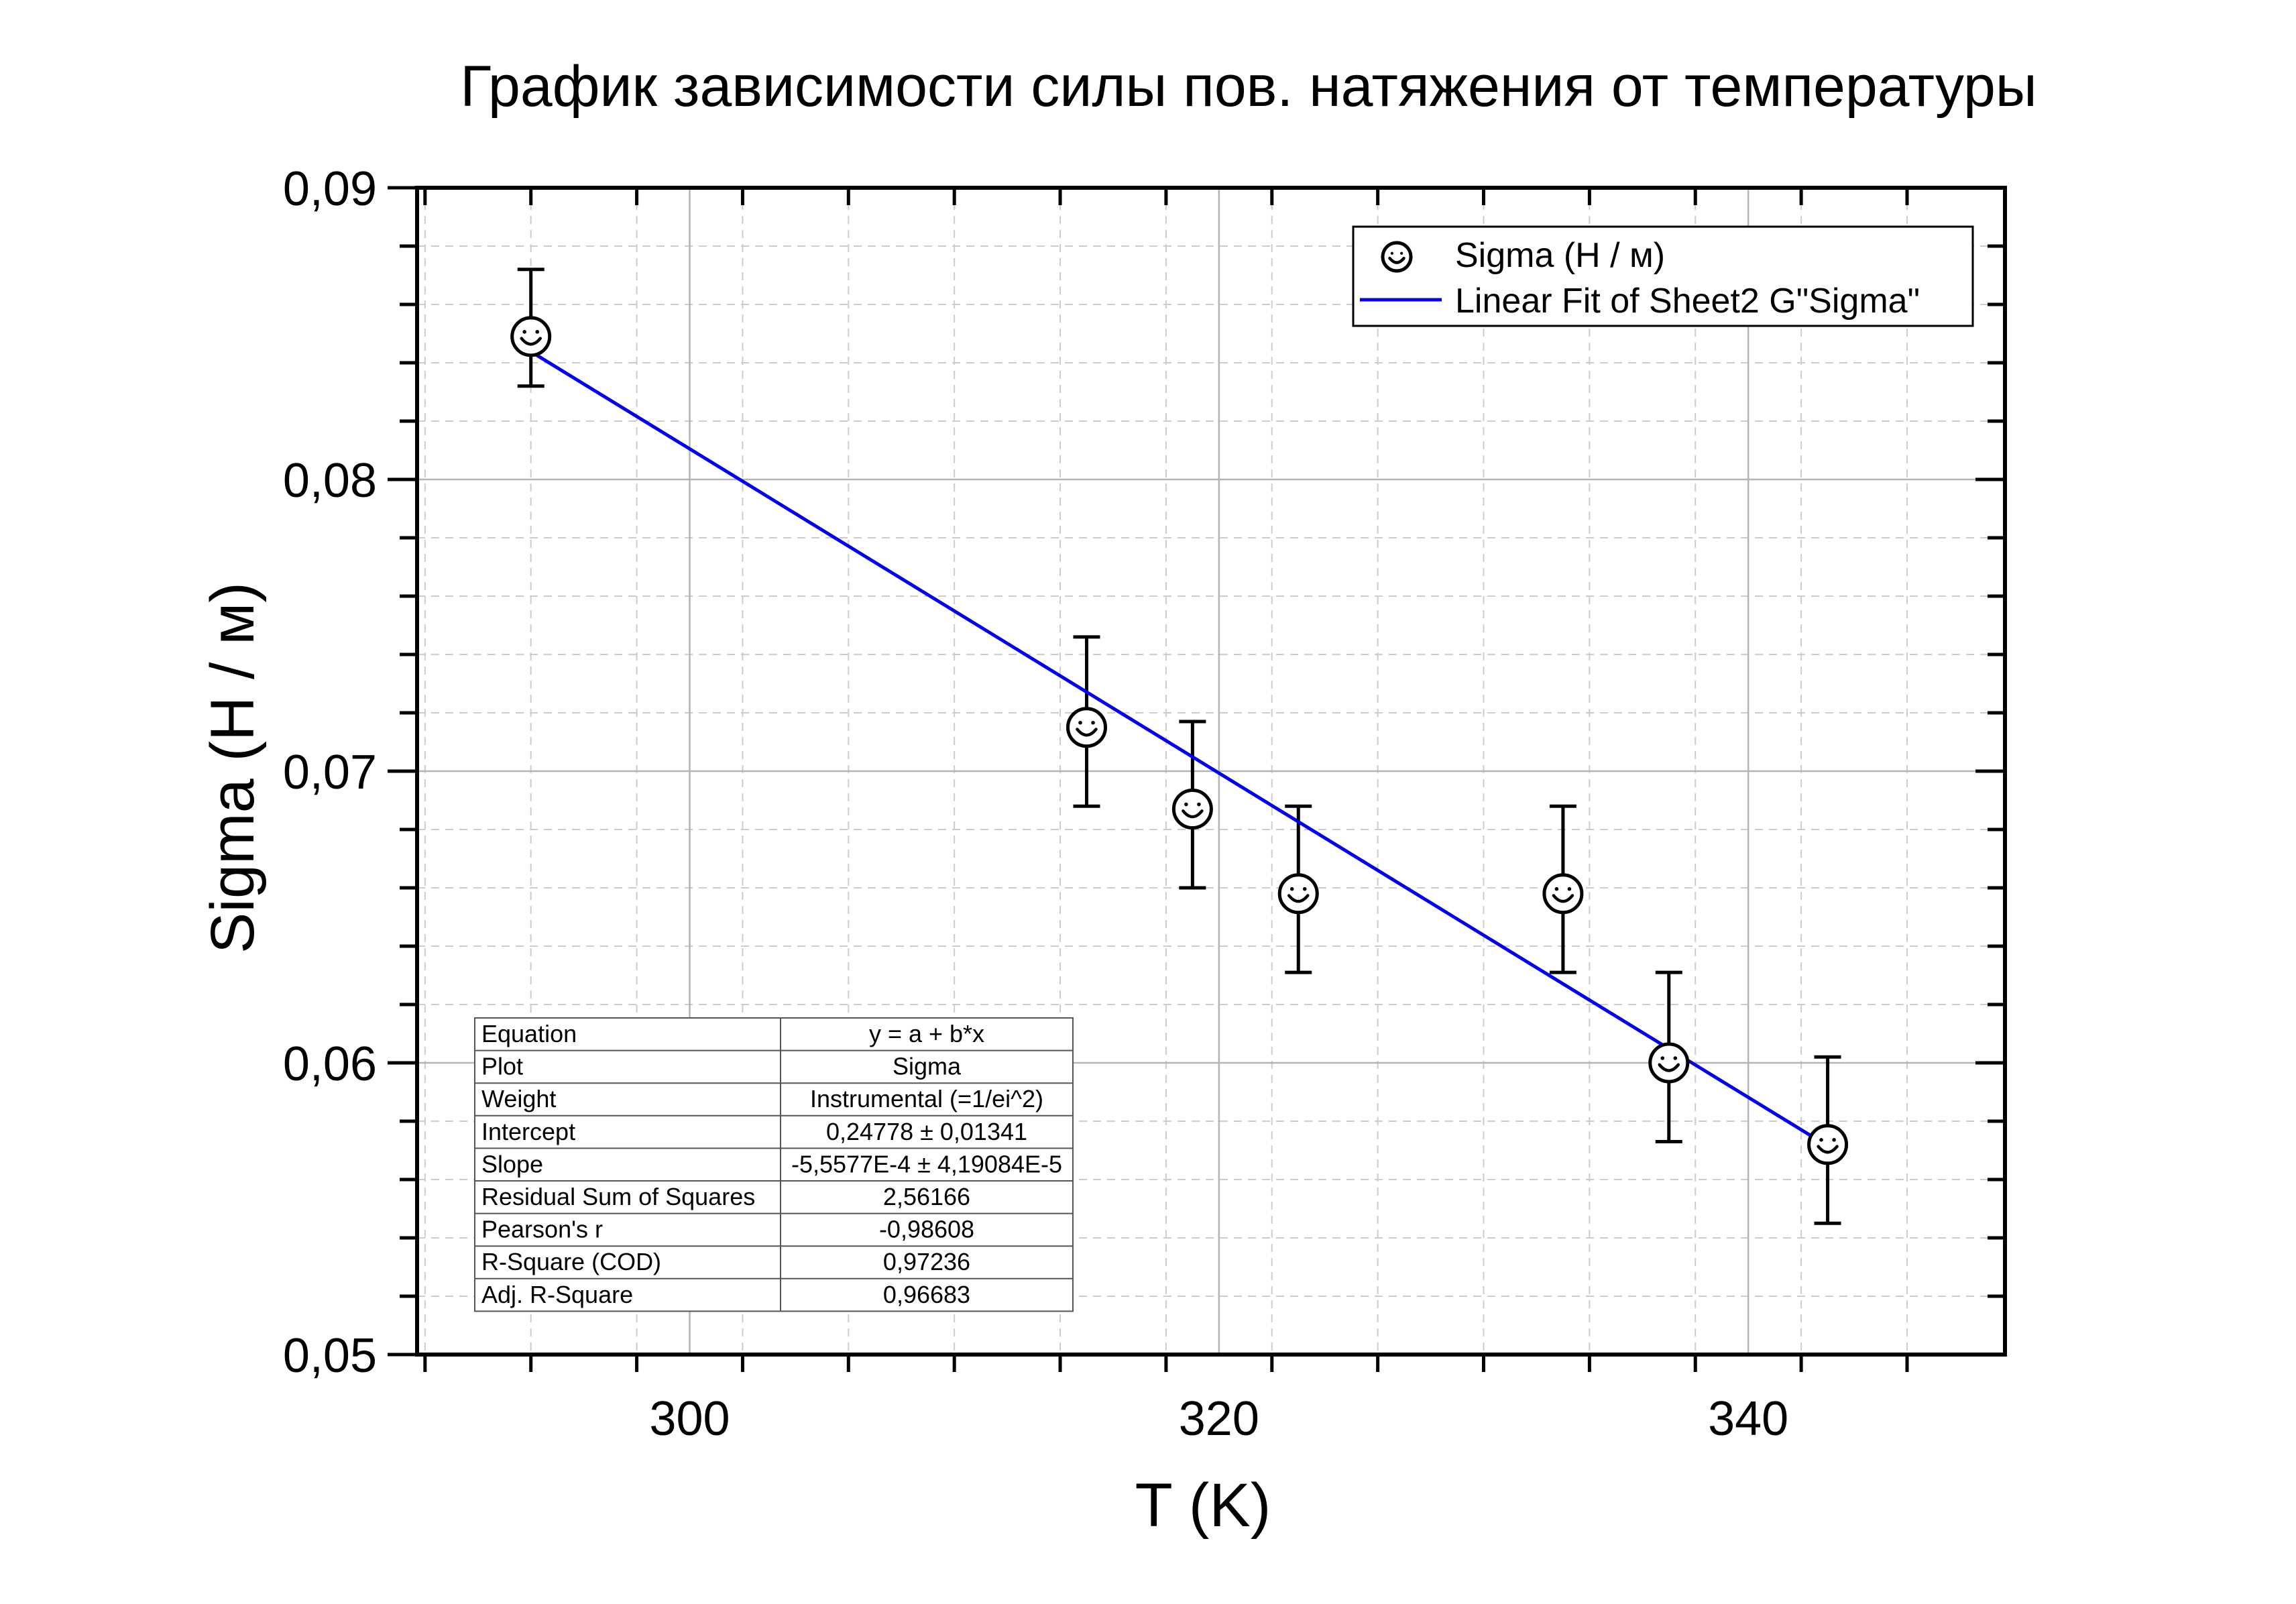 Image resolution: width=2296 pixels, height=1604 pixels. Describe the element at coordinates (689, 1419) in the screenshot. I see `x-tick-label: 300` at that location.